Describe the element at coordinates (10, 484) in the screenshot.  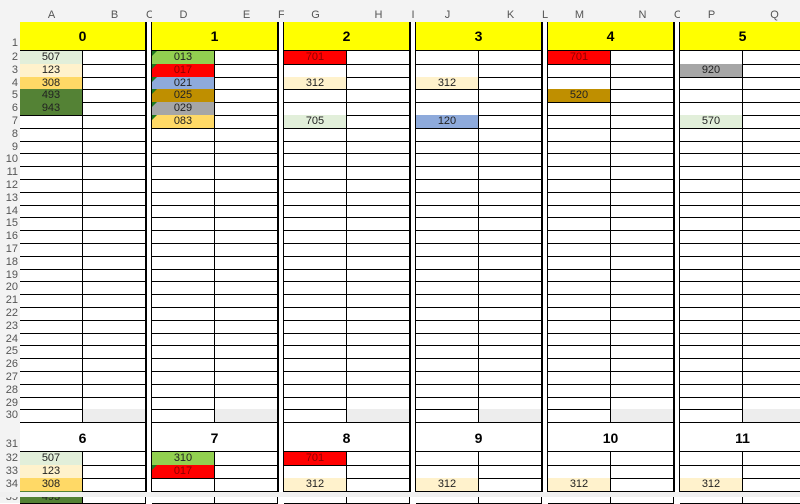
I see `row-header-34: 34` at that location.